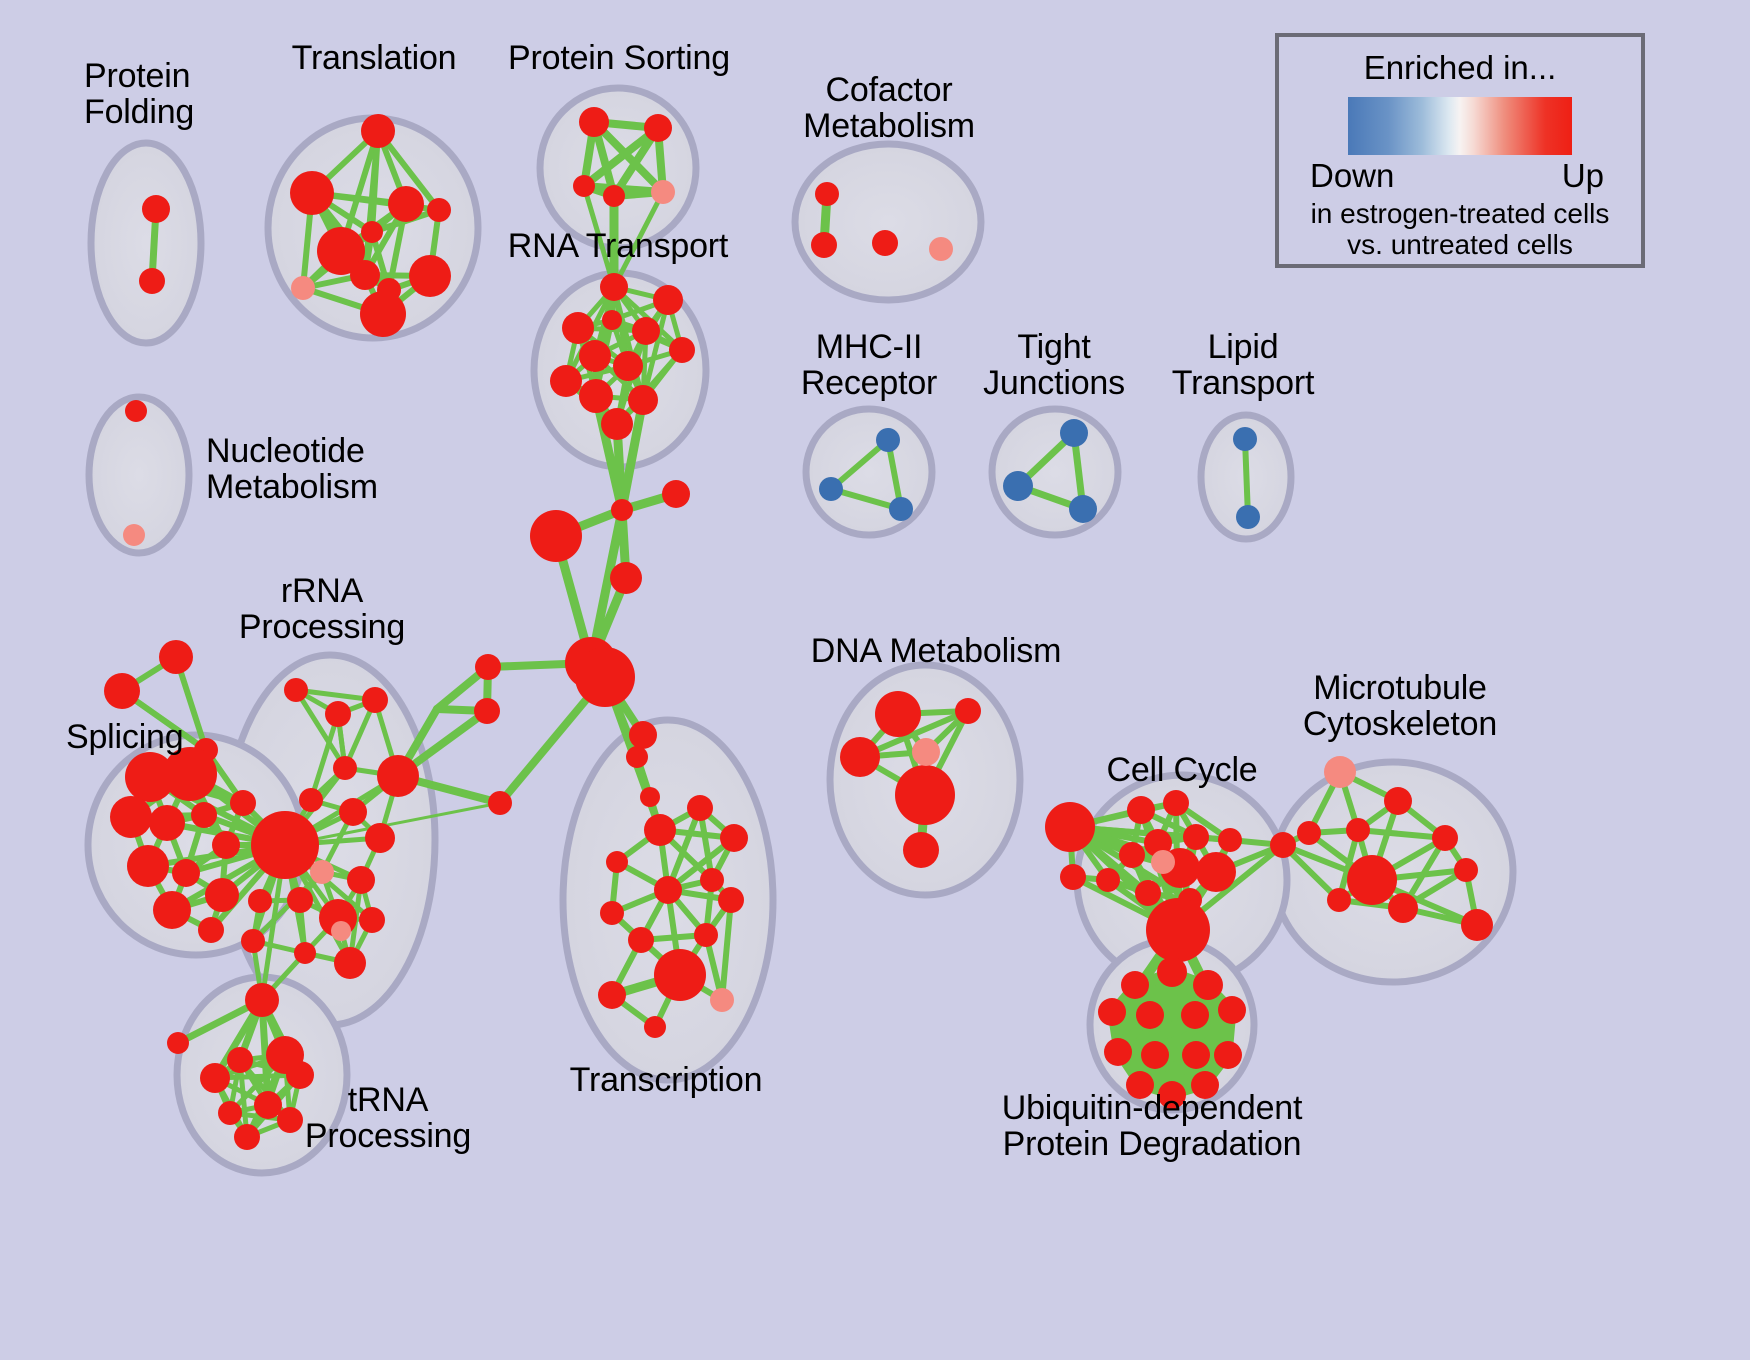 The image size is (1750, 1360). What do you see at coordinates (889, 108) in the screenshot?
I see `cluster-label-cofactor-metabolism: Cofactor Metabolism` at bounding box center [889, 108].